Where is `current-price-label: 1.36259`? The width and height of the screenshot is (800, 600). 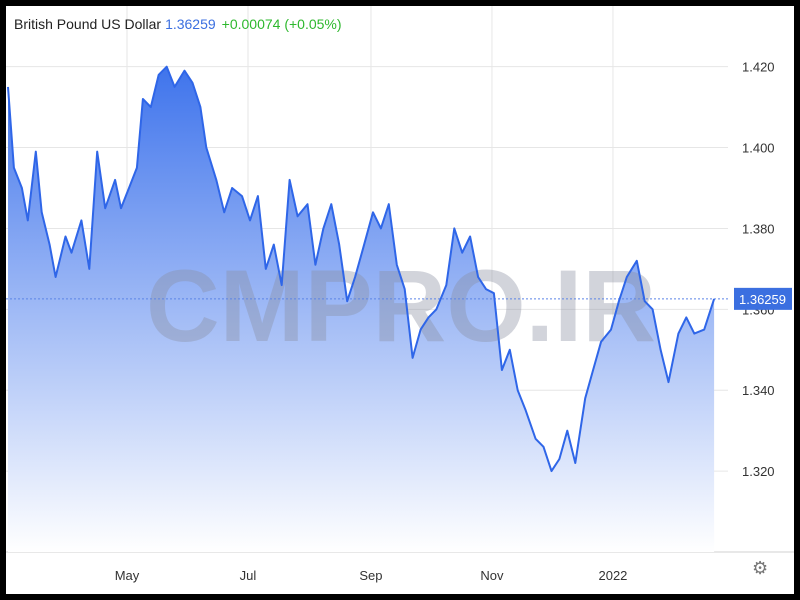 current-price-label: 1.36259 is located at coordinates (762, 299).